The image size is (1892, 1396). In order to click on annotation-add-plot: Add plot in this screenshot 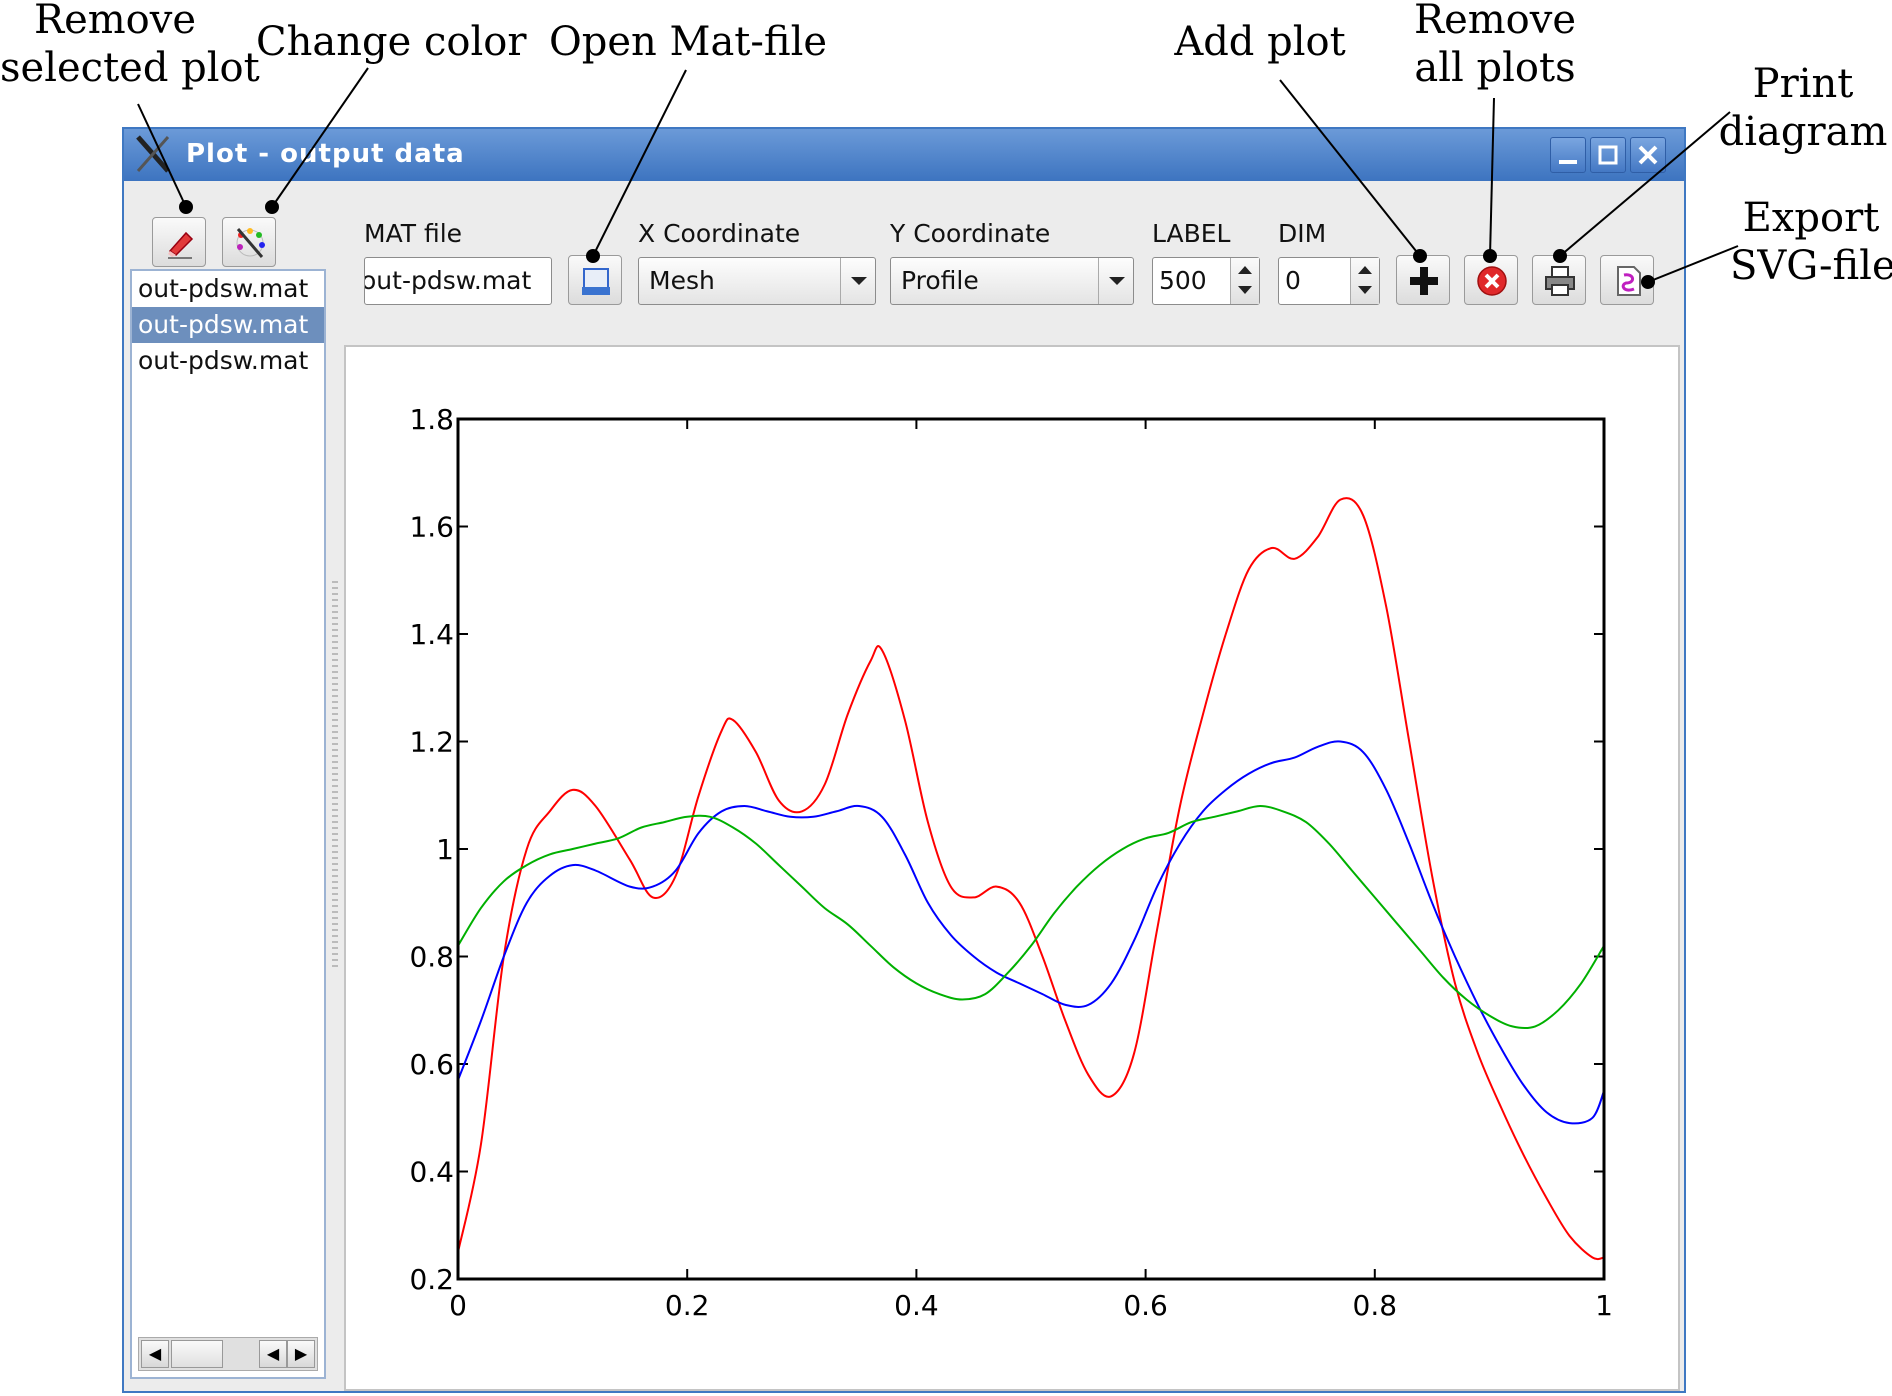, I will do `click(1260, 42)`.